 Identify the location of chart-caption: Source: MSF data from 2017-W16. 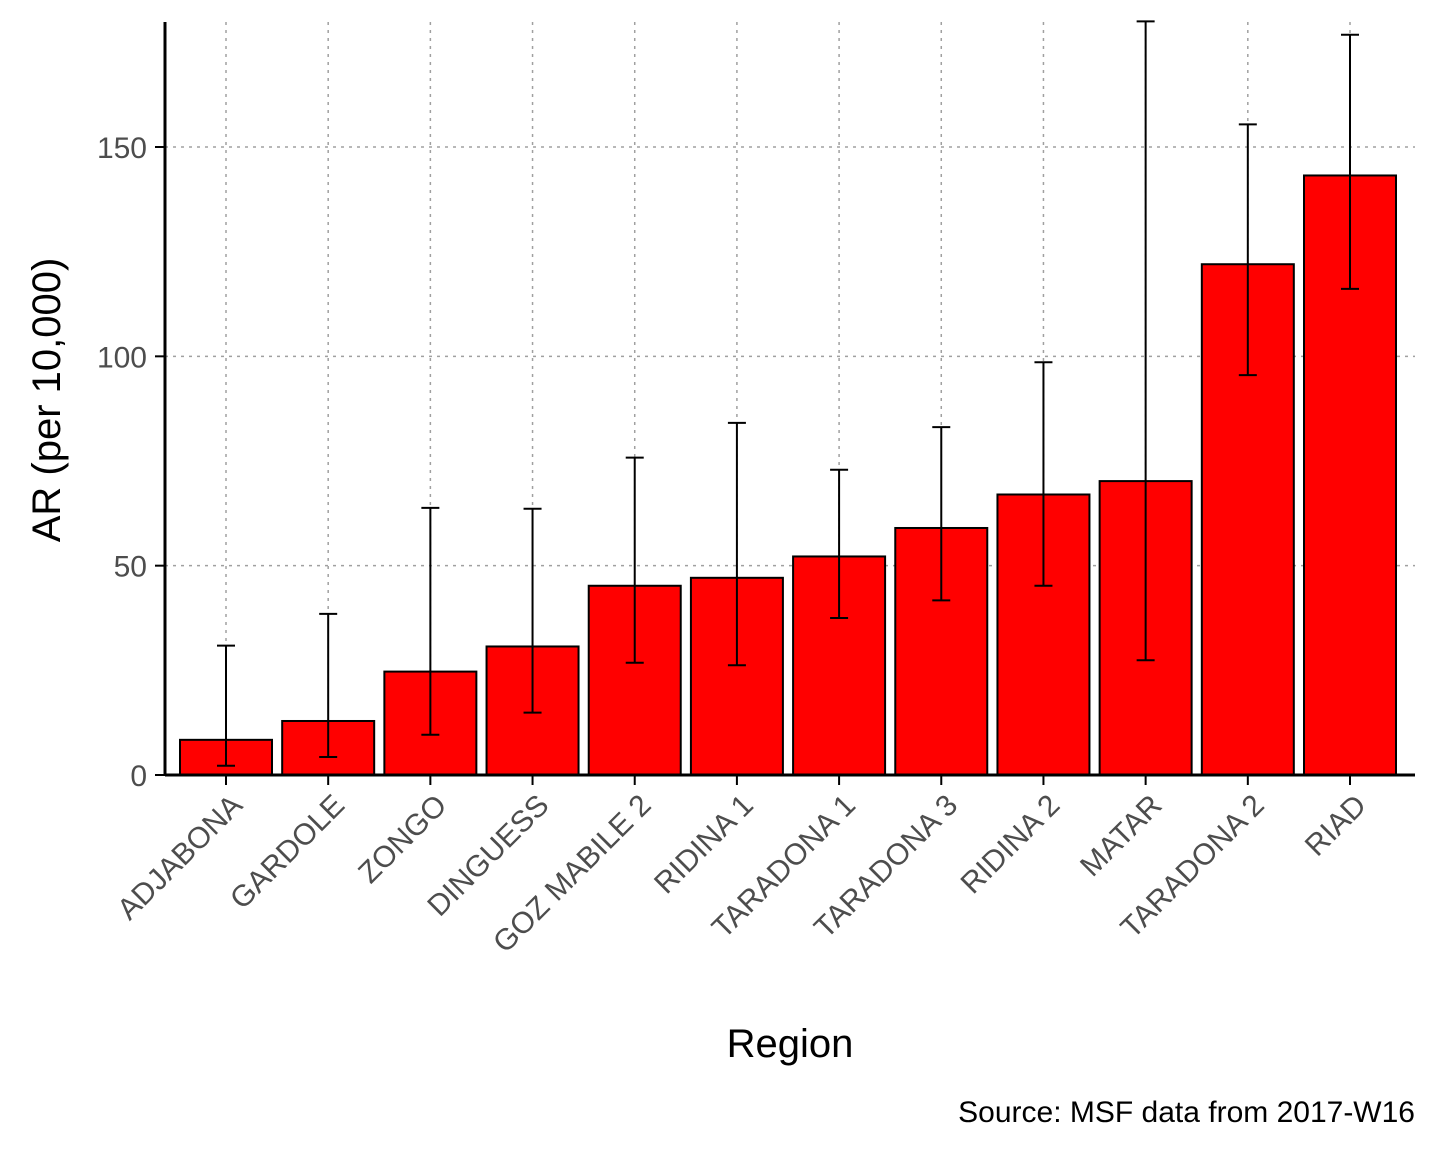
(1186, 1112).